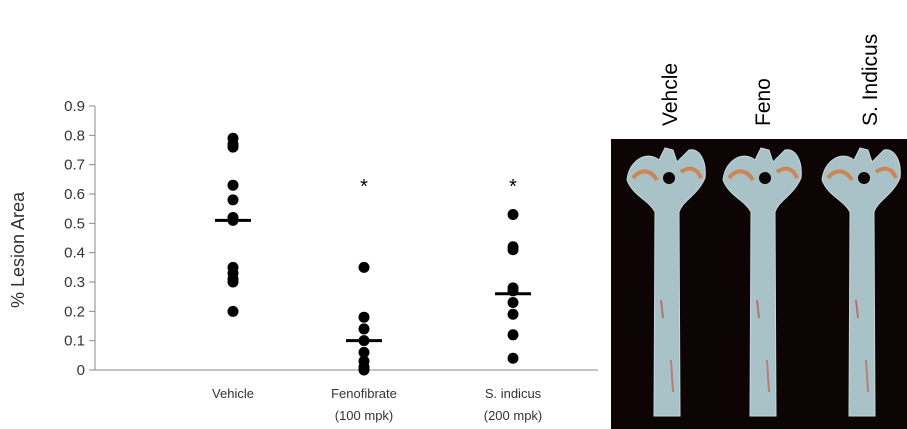 This screenshot has height=429, width=907. What do you see at coordinates (74, 253) in the screenshot?
I see `y-tick-label: 0.4` at bounding box center [74, 253].